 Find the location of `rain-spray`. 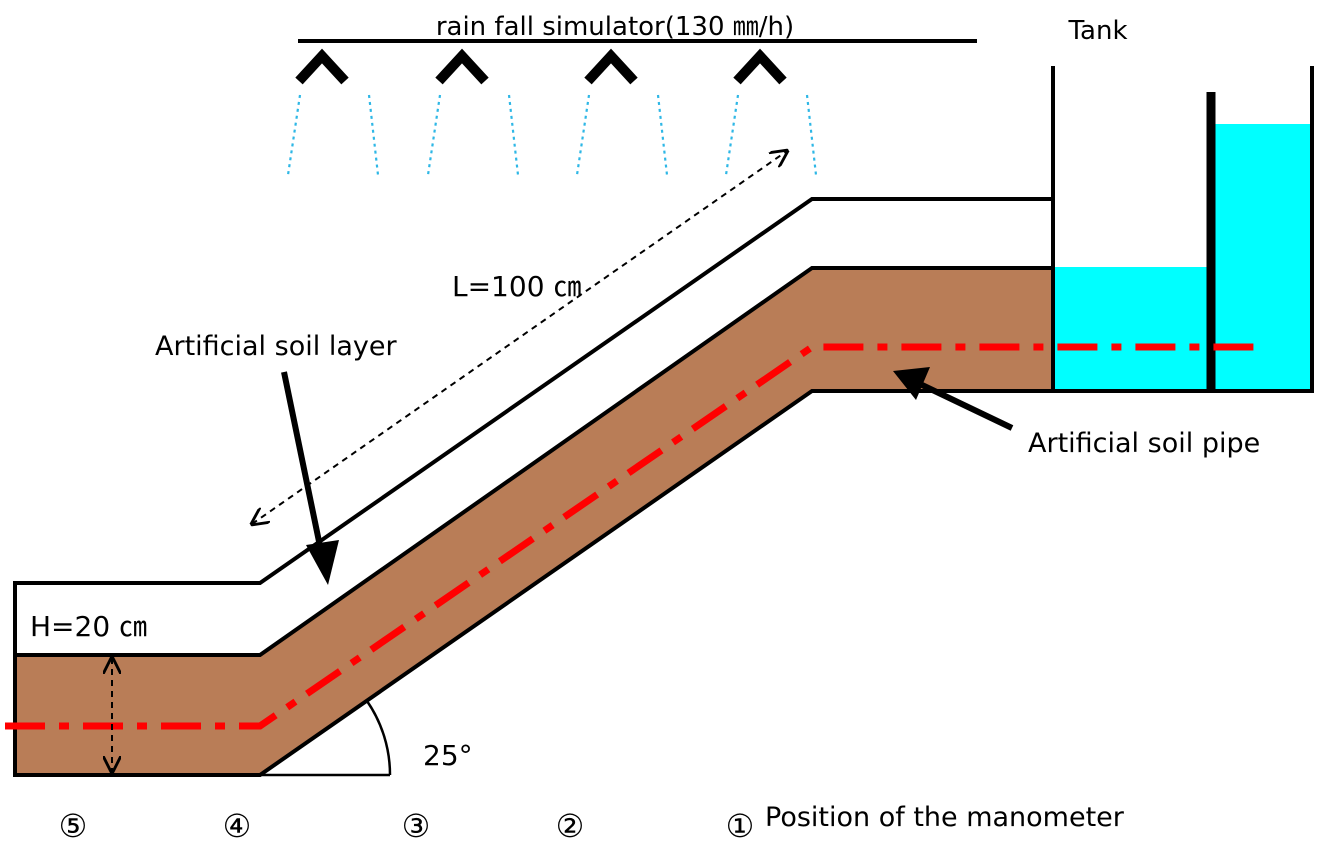

rain-spray is located at coordinates (552, 135).